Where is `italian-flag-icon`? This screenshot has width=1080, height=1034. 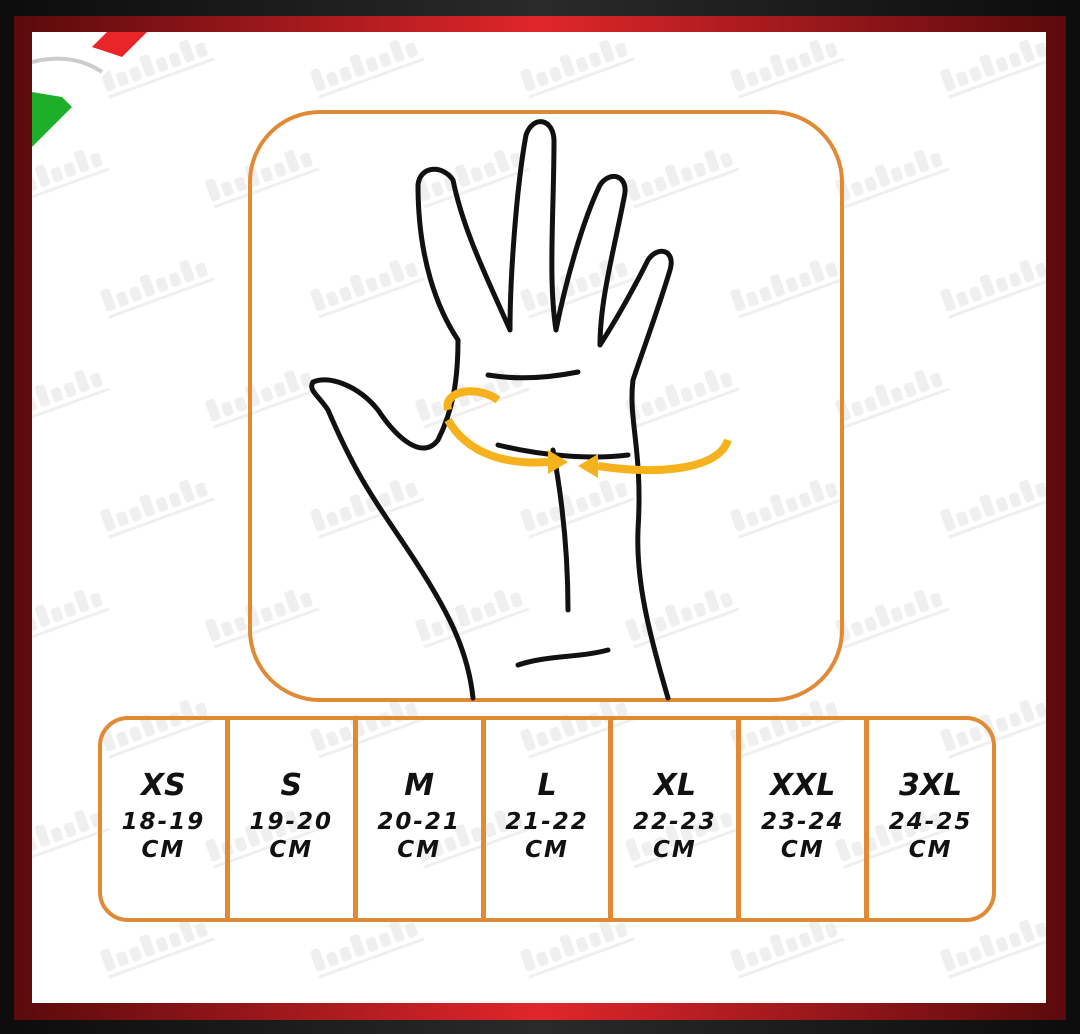 italian-flag-icon is located at coordinates (89, 89).